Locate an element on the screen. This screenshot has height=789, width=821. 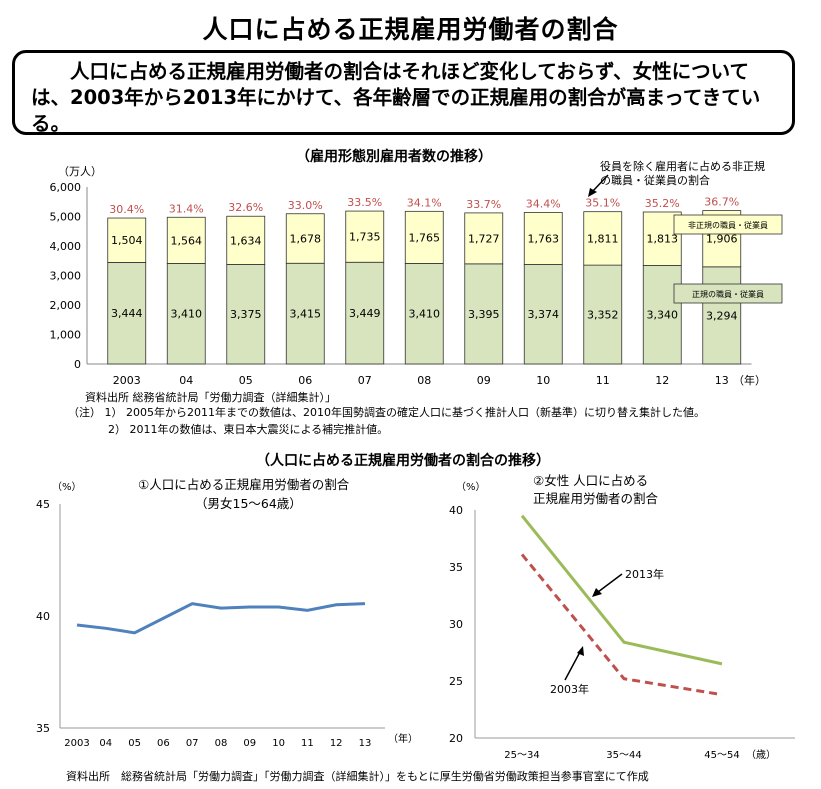
line2-x-tick: 35～44 is located at coordinates (623, 755).